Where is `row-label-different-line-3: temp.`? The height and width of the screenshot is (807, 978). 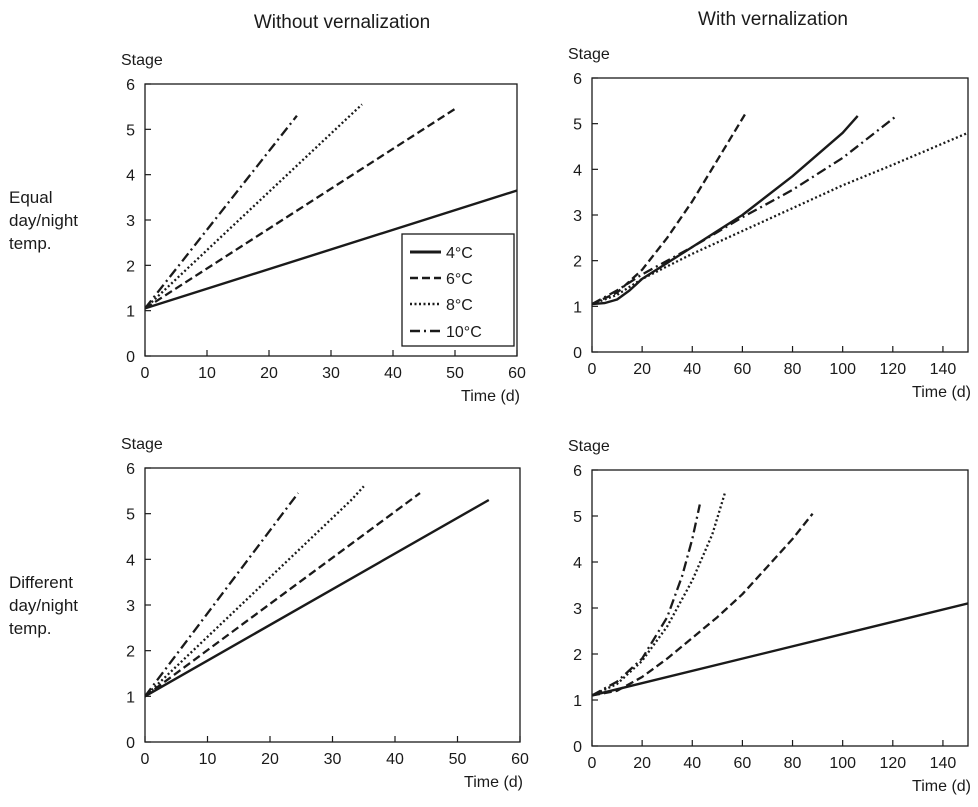 row-label-different-line-3: temp. is located at coordinates (30, 628).